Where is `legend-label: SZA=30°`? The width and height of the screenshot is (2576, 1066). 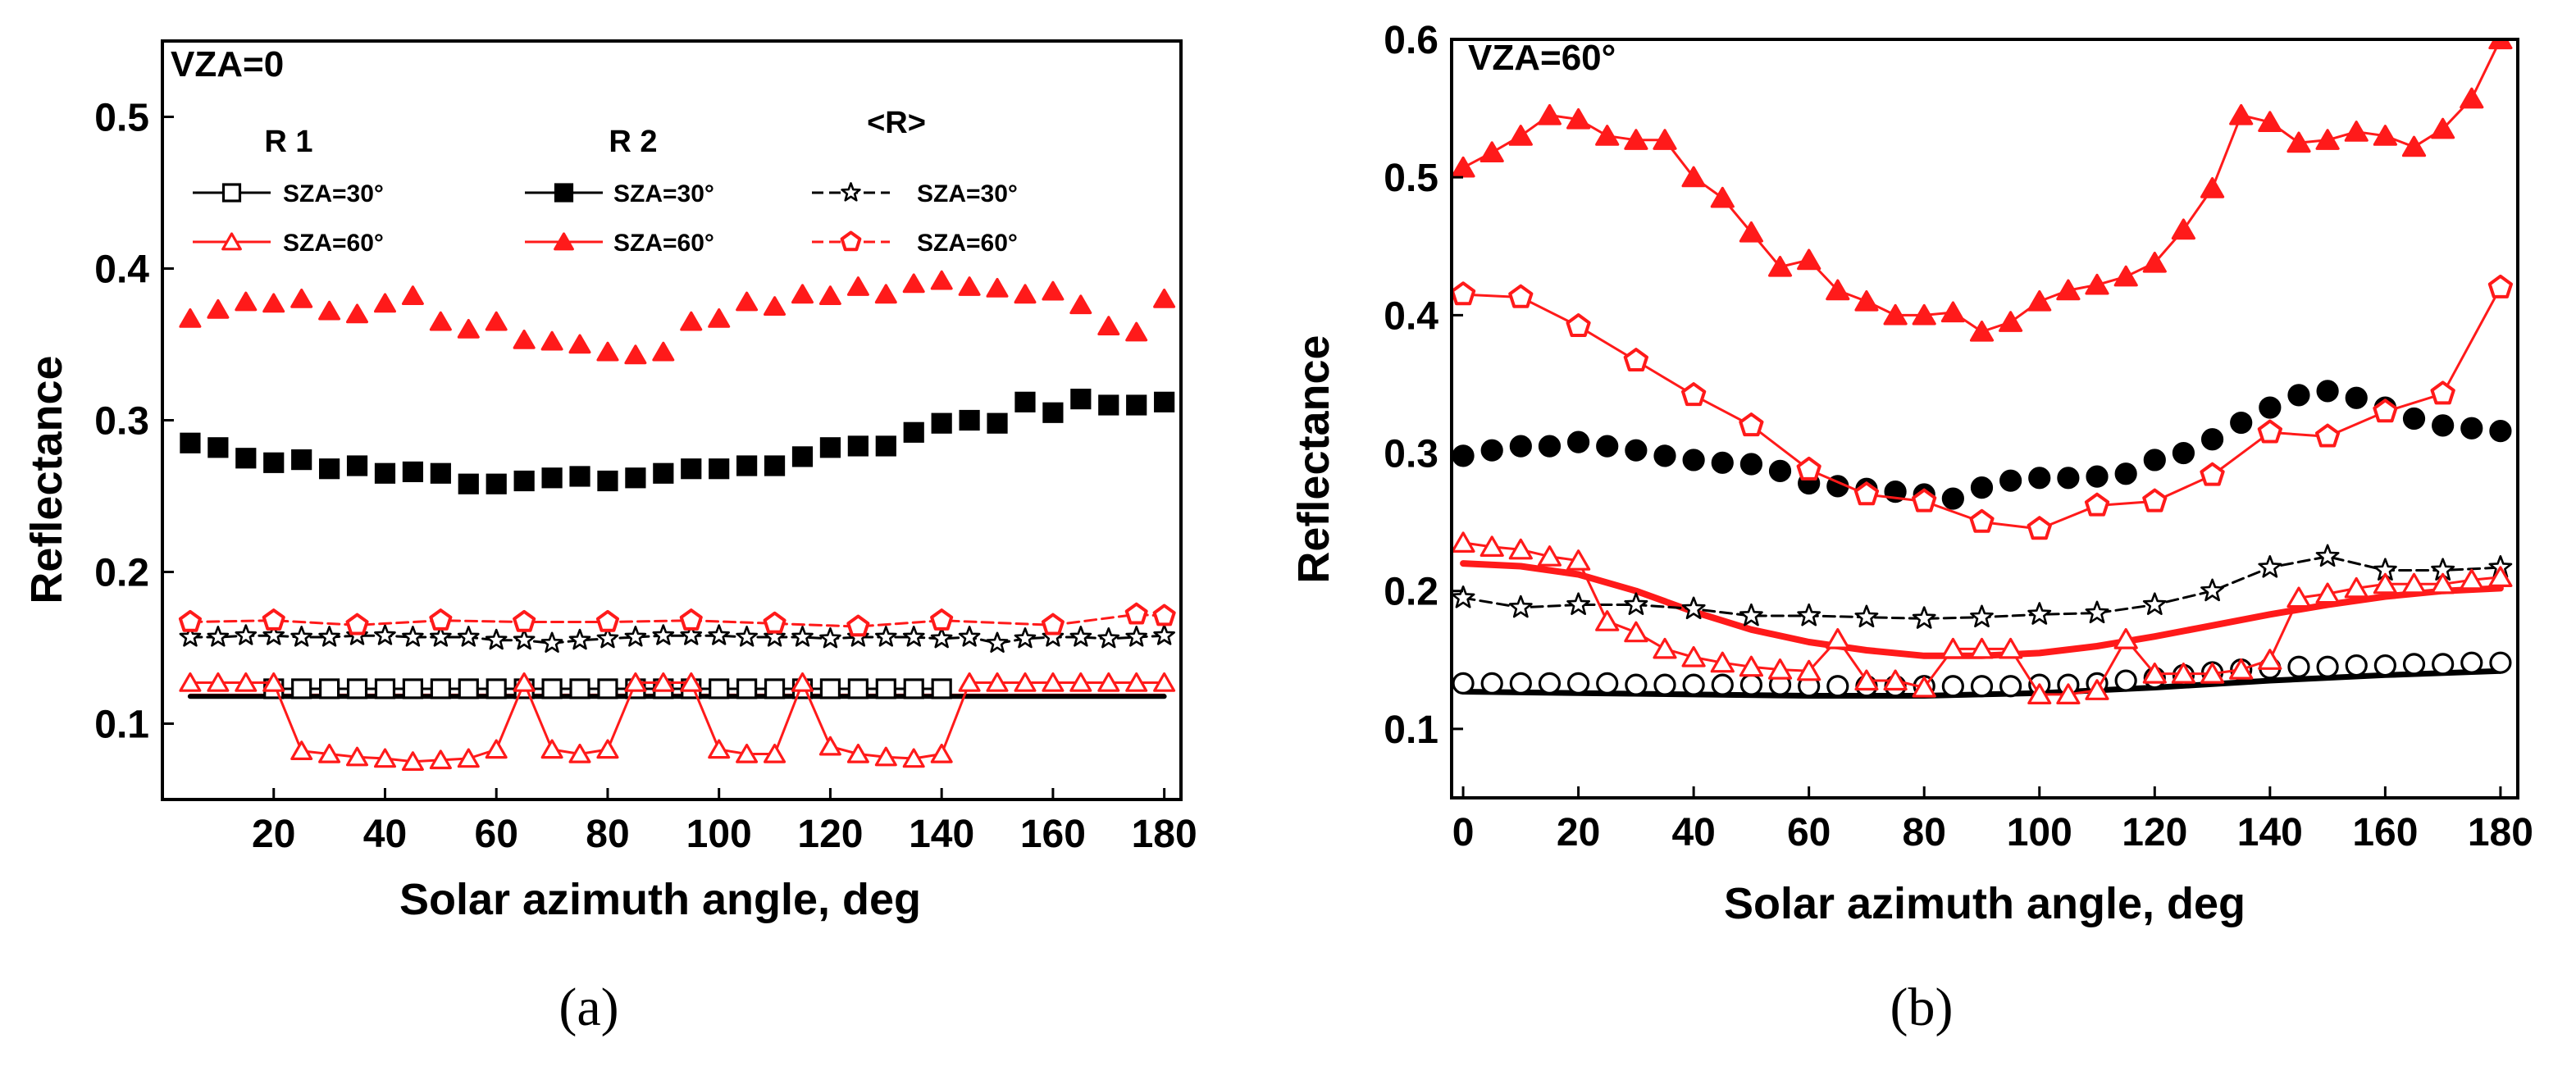
legend-label: SZA=30° is located at coordinates (967, 193).